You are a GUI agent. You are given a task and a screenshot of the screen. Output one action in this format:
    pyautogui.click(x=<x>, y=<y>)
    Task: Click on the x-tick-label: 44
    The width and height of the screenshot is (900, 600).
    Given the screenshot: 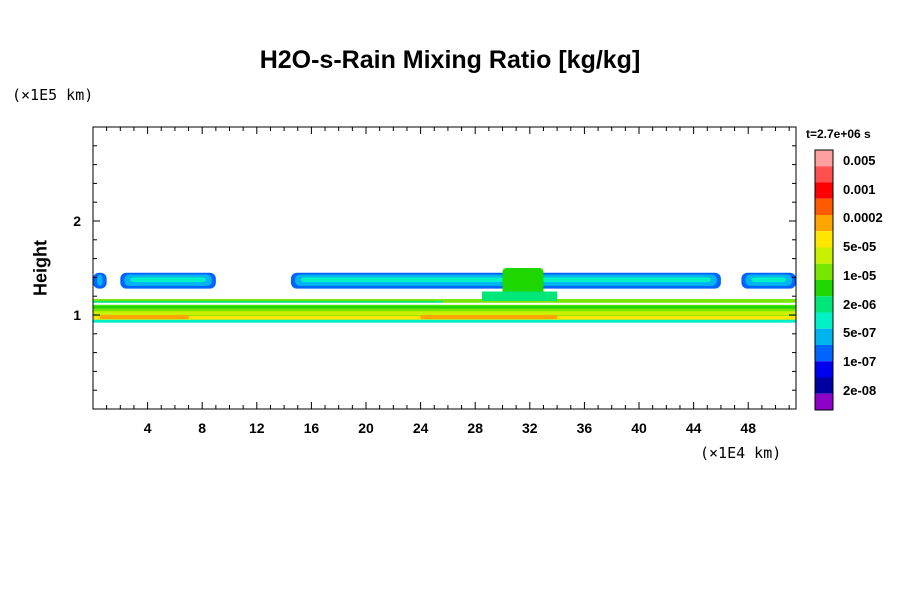 What is the action you would take?
    pyautogui.click(x=694, y=428)
    